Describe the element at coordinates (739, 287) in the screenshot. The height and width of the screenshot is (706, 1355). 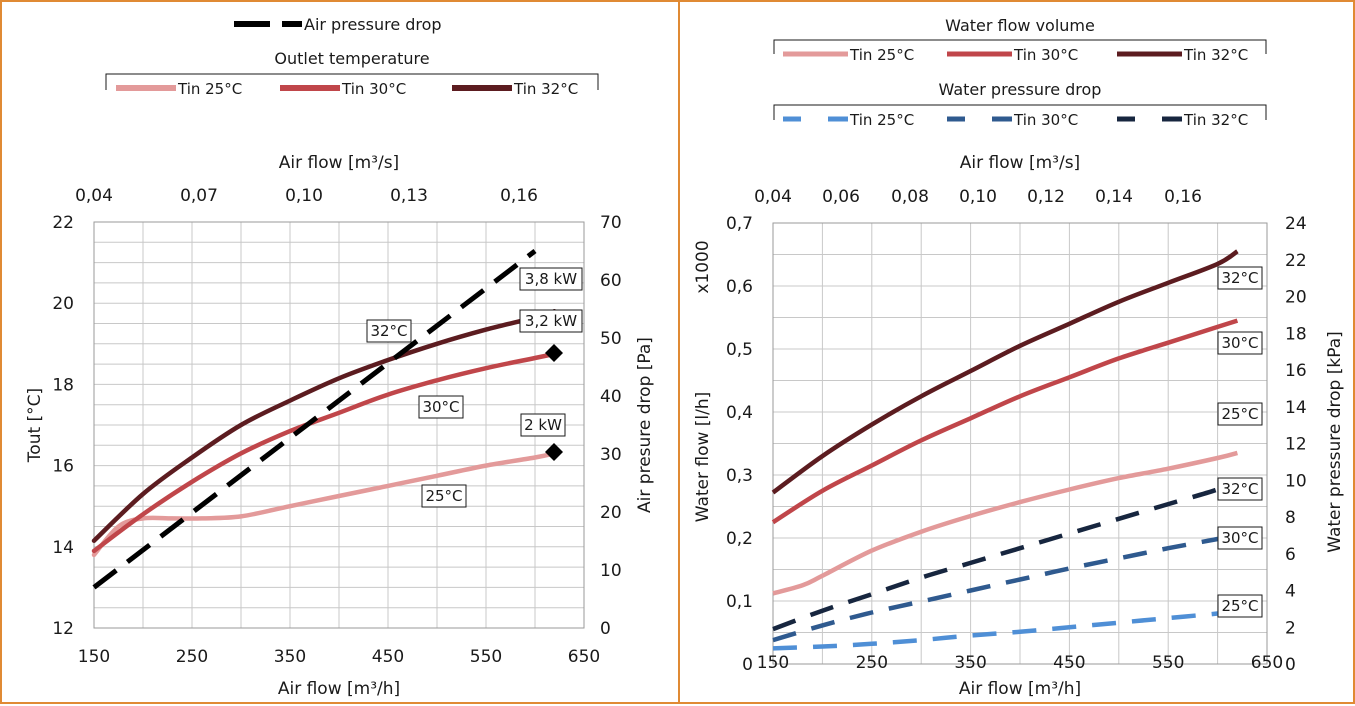
I see `y-tick-label: 0,6` at that location.